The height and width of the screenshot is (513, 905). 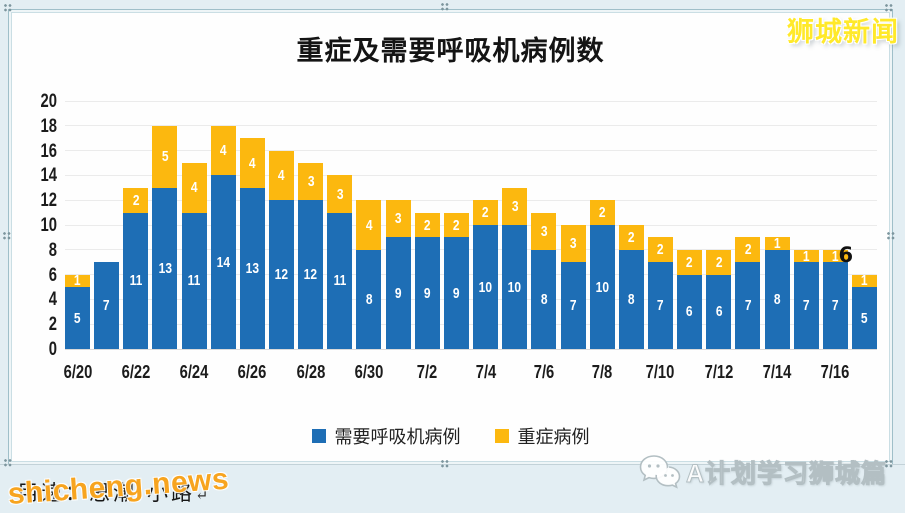 I want to click on gridline-y8, so click(x=471, y=250).